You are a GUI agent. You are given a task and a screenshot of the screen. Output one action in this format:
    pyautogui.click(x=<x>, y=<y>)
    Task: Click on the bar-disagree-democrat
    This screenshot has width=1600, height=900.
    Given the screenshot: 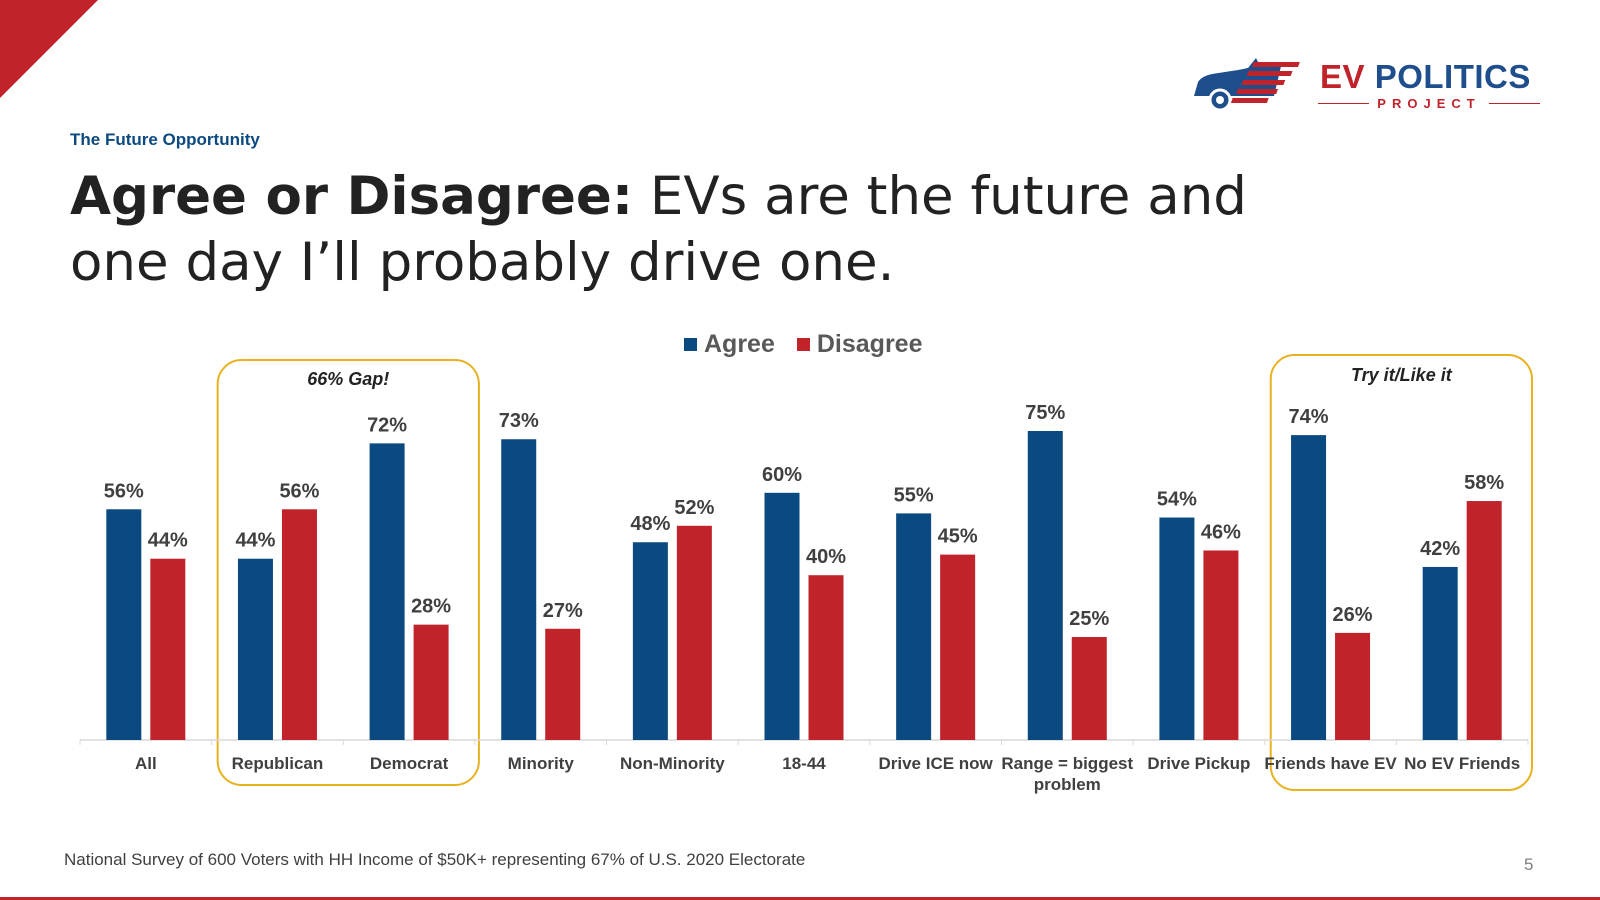 What is the action you would take?
    pyautogui.click(x=431, y=682)
    